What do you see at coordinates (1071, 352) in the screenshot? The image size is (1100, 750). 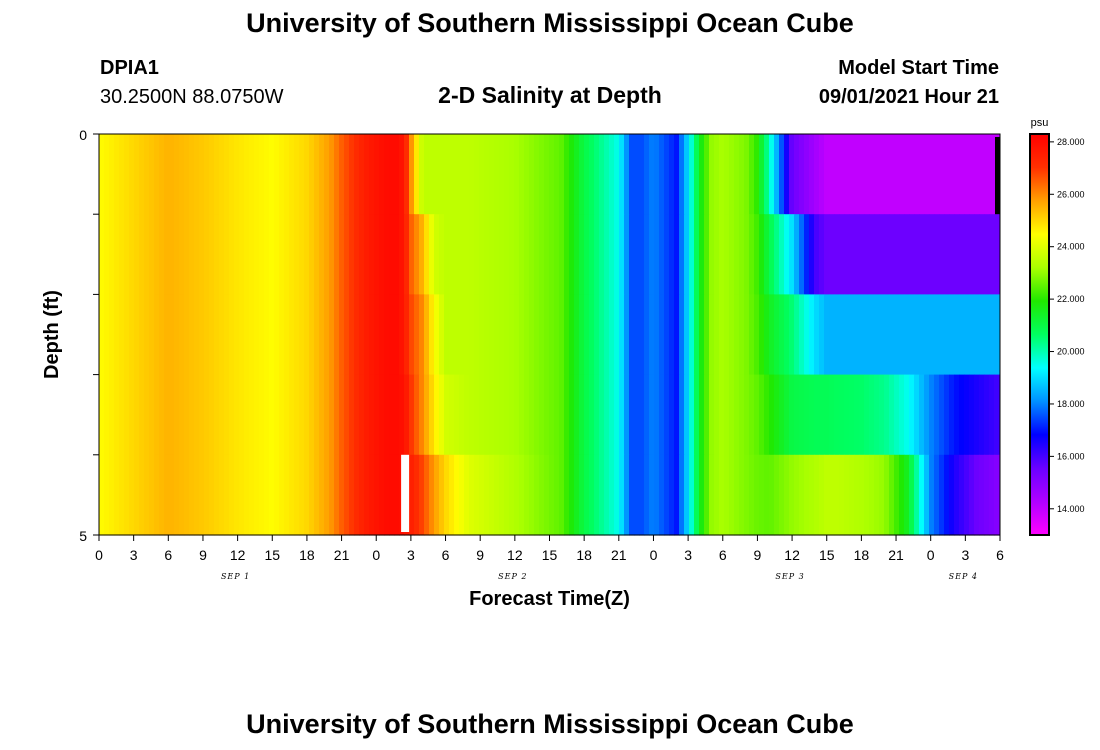 I see `colorbar-tick-label: 20.000` at bounding box center [1071, 352].